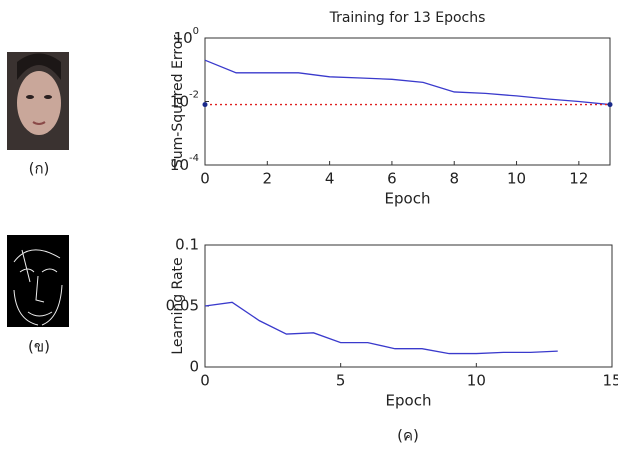 This screenshot has width=618, height=450. Describe the element at coordinates (341, 381) in the screenshot. I see `x-tick-label: 5` at that location.